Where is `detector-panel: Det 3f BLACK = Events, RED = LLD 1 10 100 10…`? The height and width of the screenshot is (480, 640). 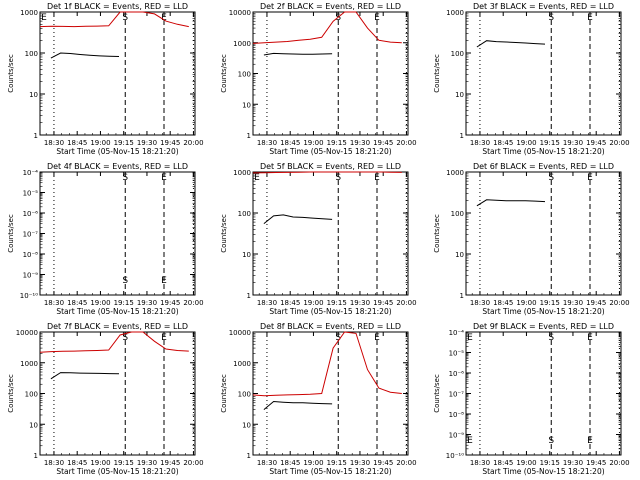 detector-panel: Det 3f BLACK = Events, RED = LLD 1 10 100 10… is located at coordinates (531, 79).